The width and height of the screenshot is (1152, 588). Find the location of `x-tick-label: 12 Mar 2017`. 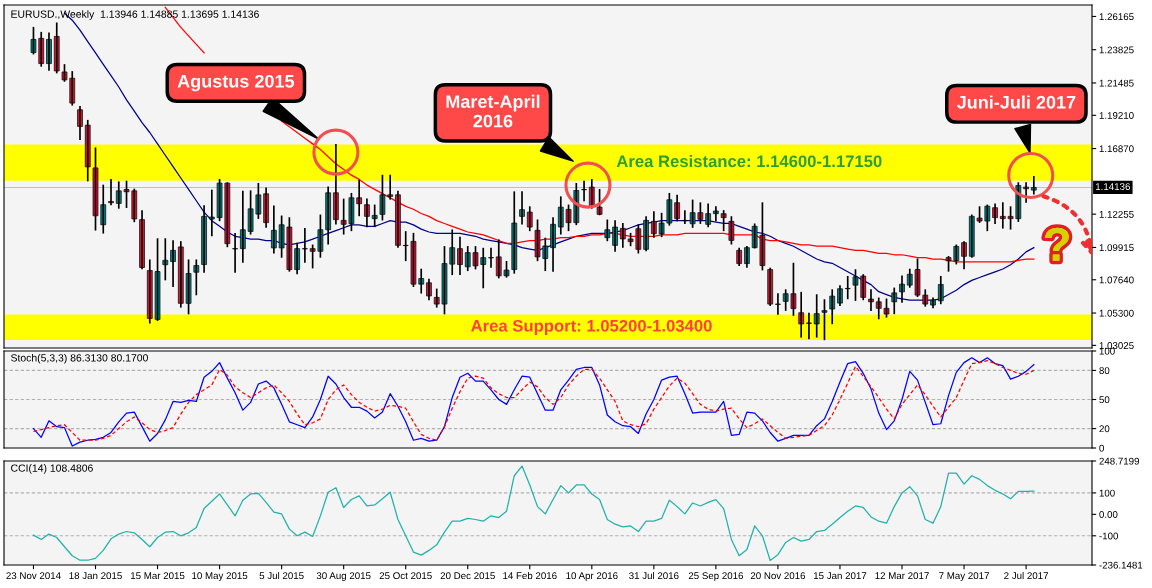

x-tick-label: 12 Mar 2017 is located at coordinates (902, 576).